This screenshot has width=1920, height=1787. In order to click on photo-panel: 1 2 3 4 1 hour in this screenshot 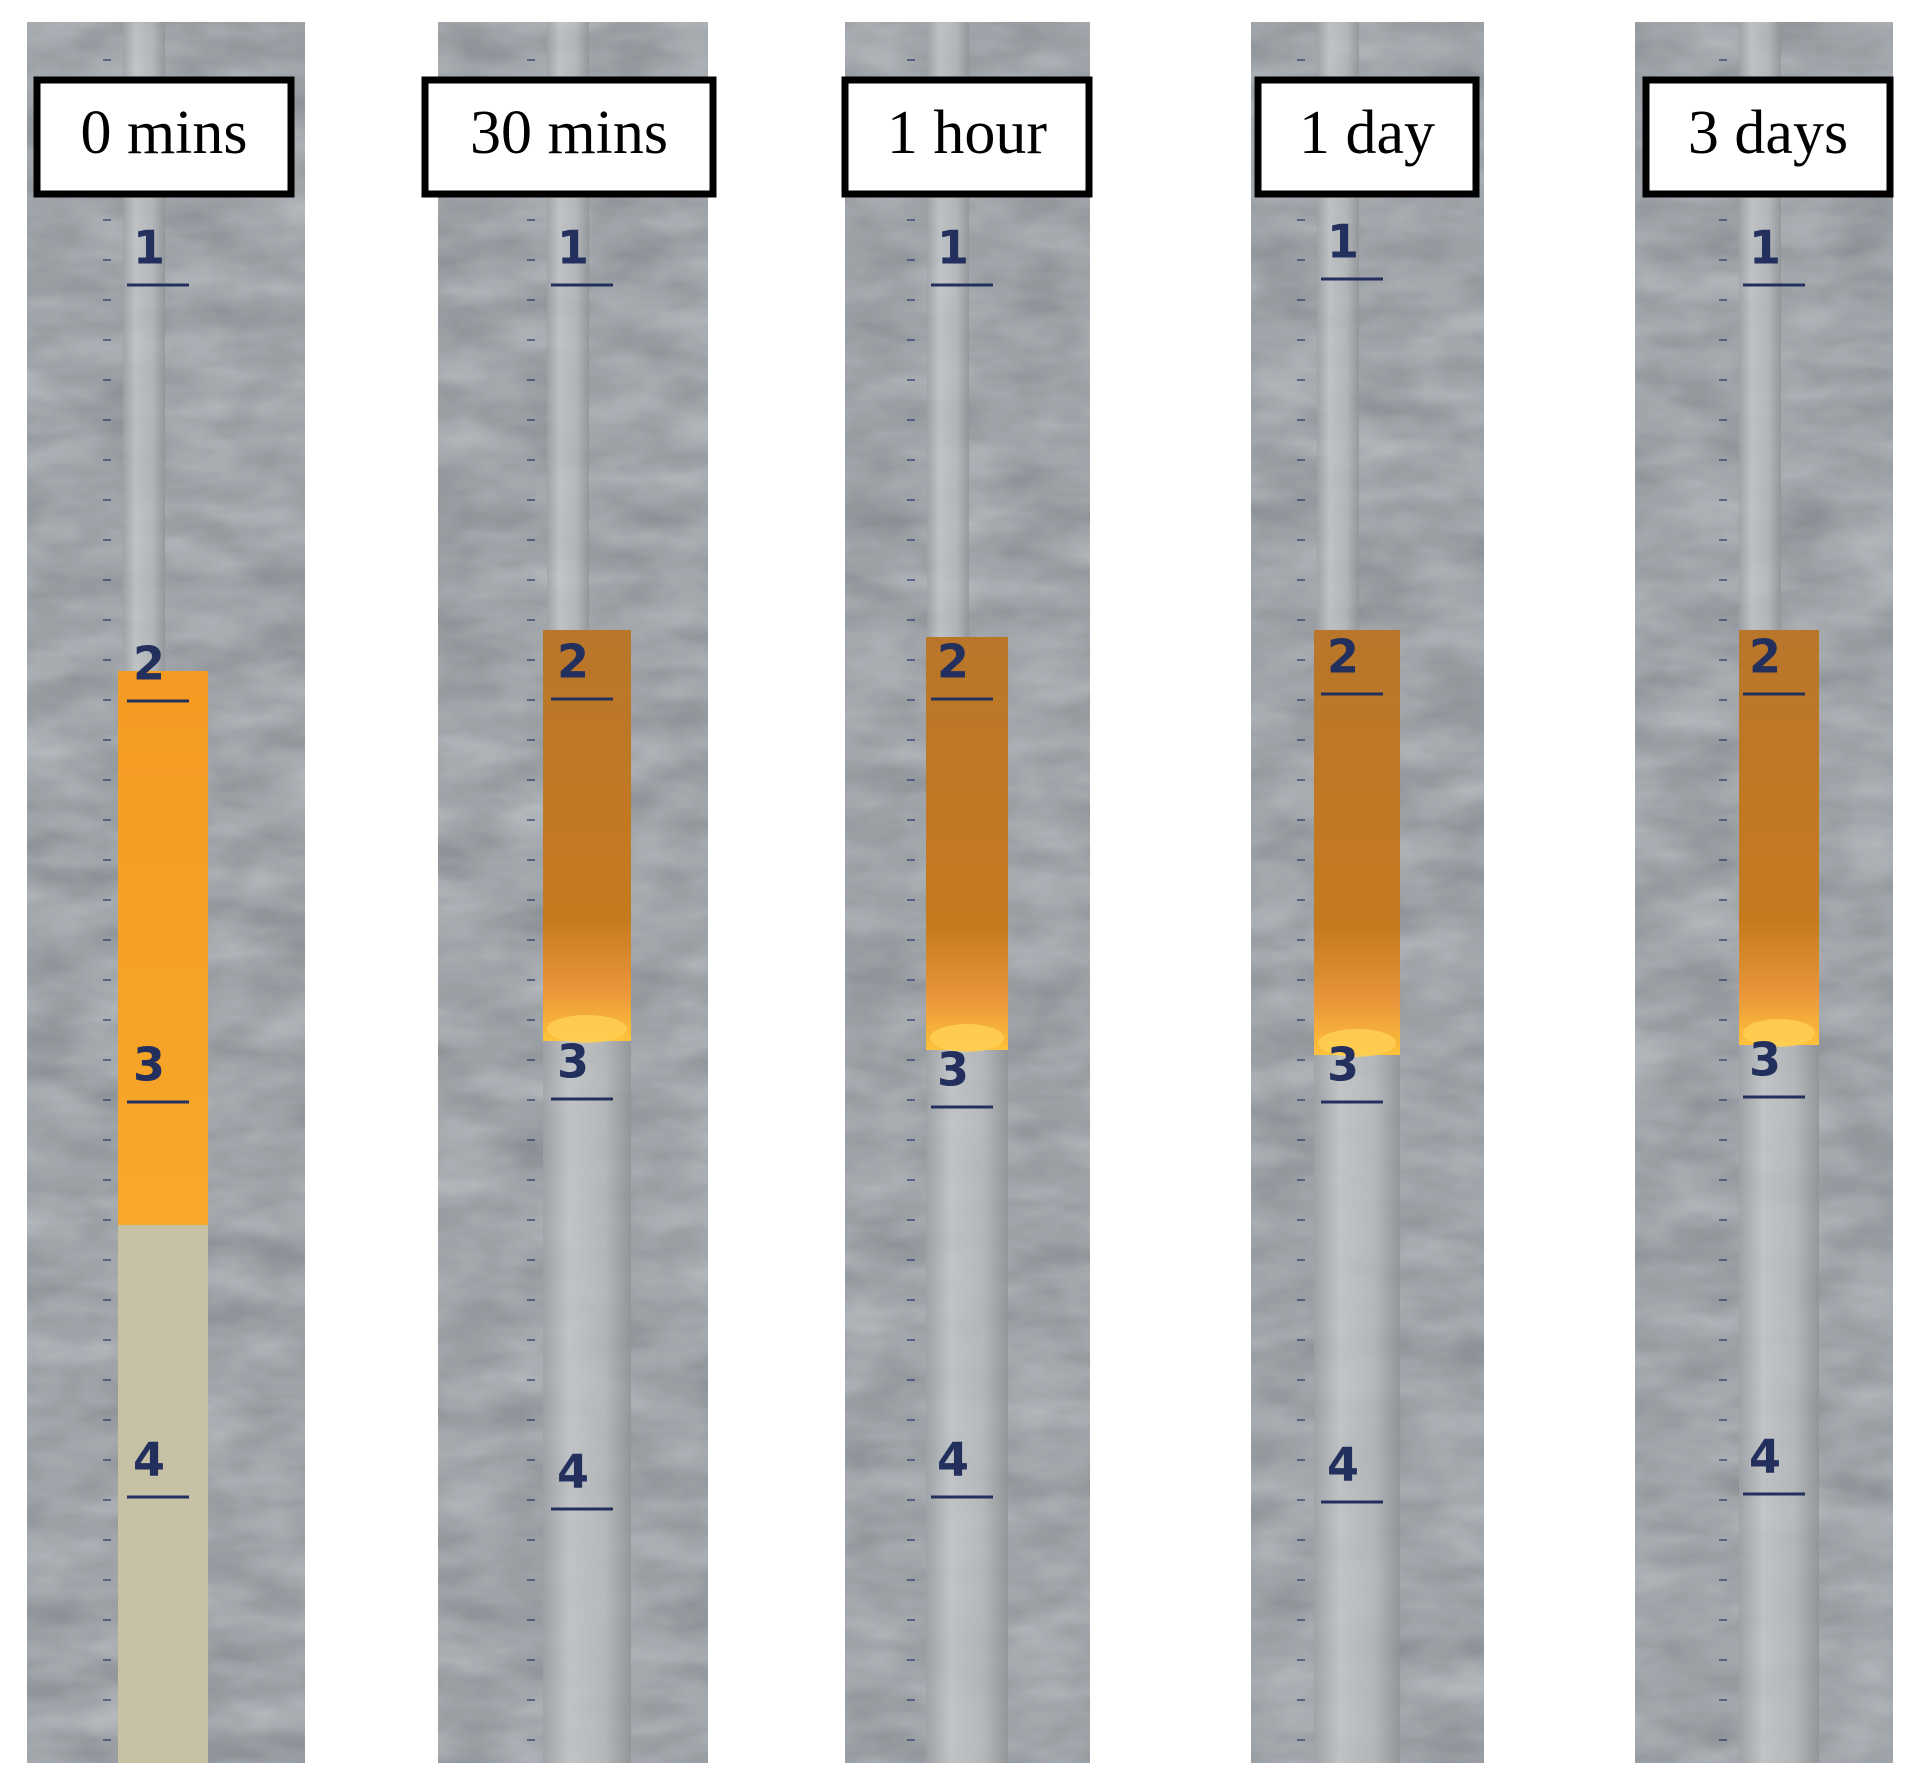, I will do `click(967, 892)`.